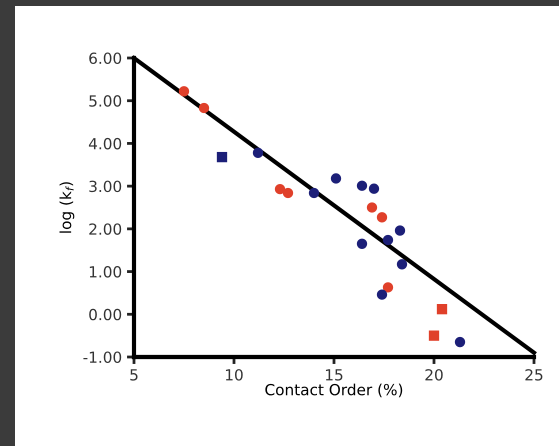  Describe the element at coordinates (334, 375) in the screenshot. I see `x-tick-label: 15` at that location.